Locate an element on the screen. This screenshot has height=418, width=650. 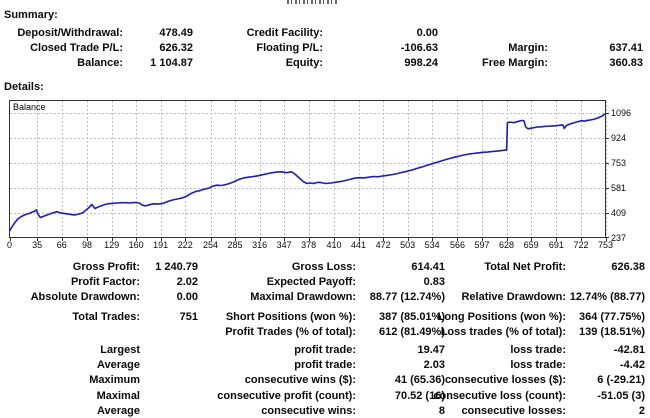
x-axis-tick-label: 35 is located at coordinates (37, 245).